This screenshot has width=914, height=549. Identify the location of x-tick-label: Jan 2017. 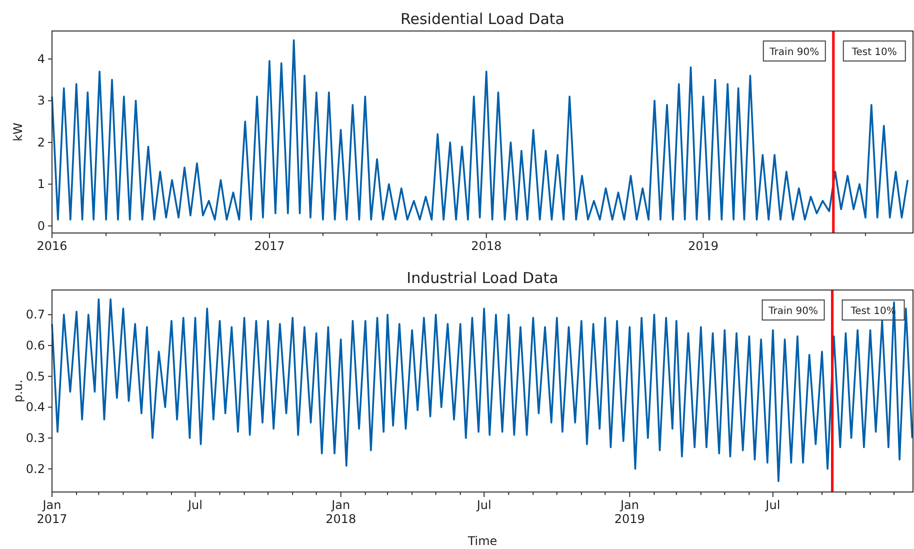
(52, 512).